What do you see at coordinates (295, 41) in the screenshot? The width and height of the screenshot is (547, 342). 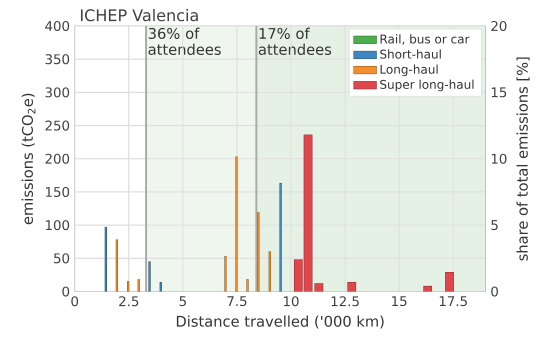 I see `band-label: 17% of attendees` at bounding box center [295, 41].